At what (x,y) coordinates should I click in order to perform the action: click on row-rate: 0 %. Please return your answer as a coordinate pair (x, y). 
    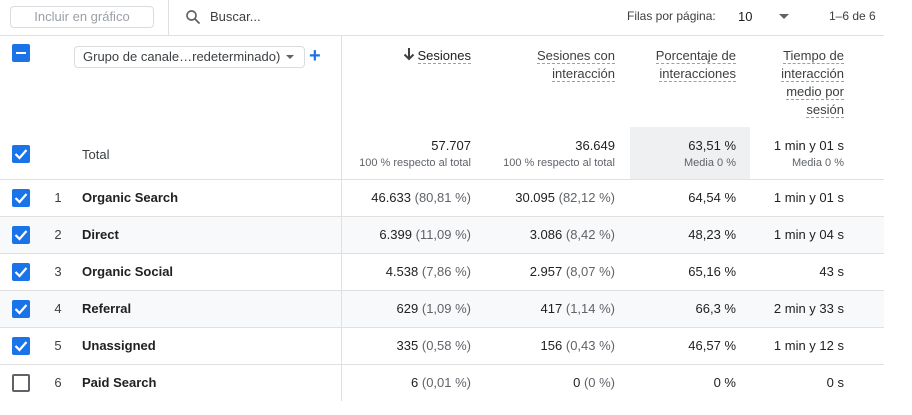
    Looking at the image, I should click on (724, 382).